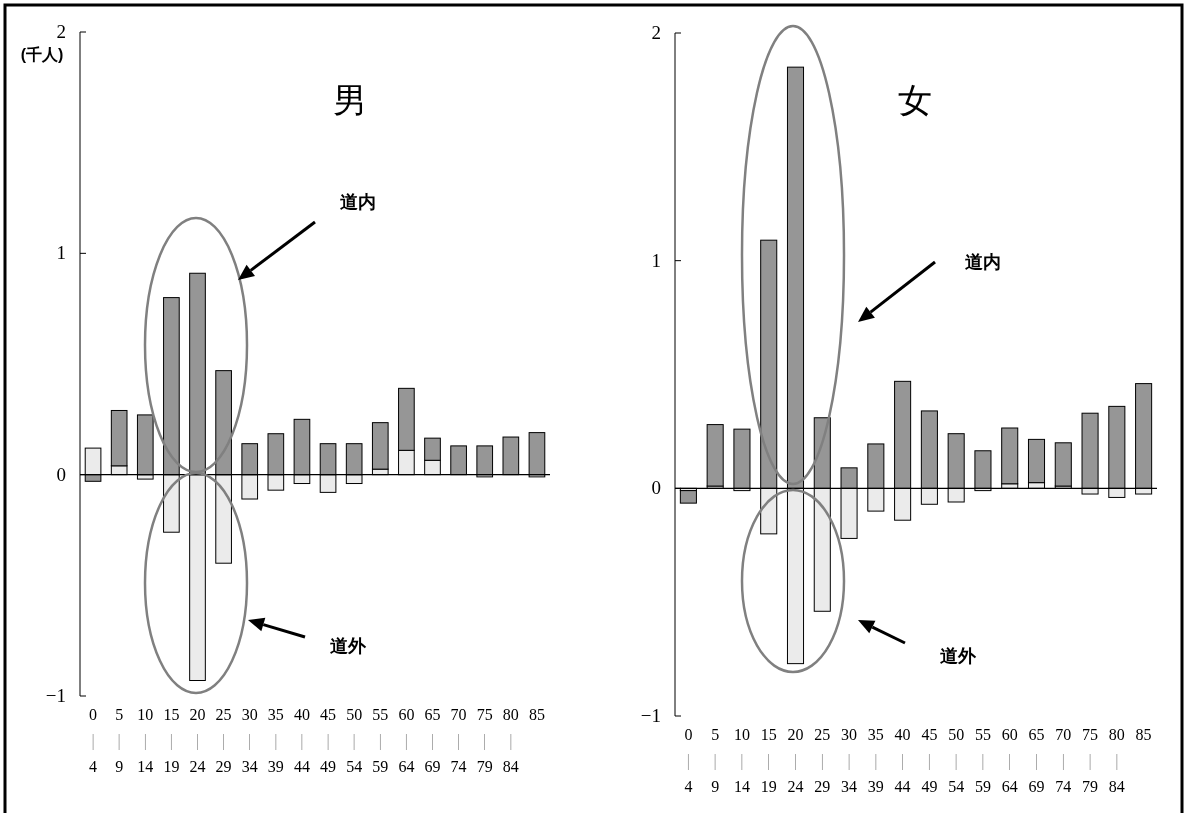  I want to click on text: 男, so click(350, 100).